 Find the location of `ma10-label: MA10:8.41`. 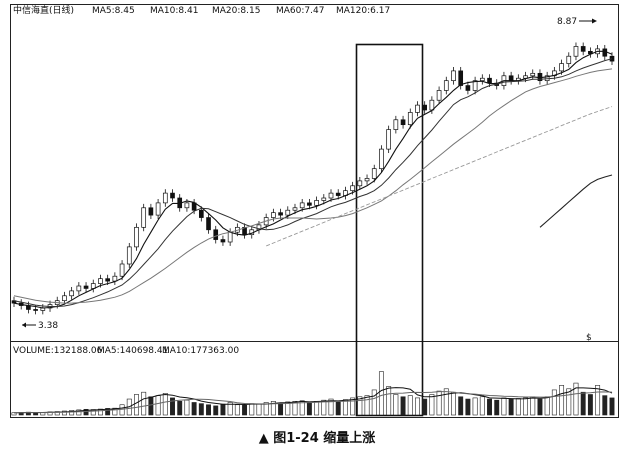

ma10-label: MA10:8.41 is located at coordinates (174, 11).